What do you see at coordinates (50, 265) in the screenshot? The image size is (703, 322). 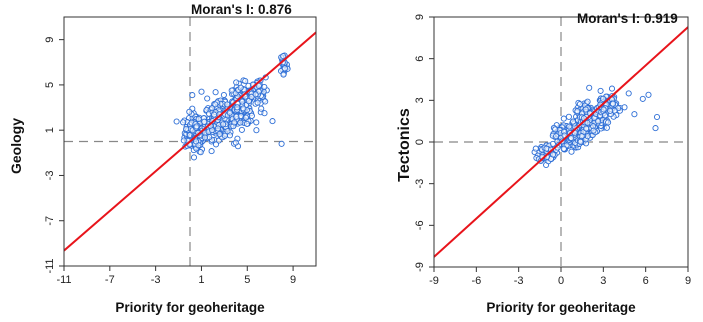 I see `y-tick-label: -11` at bounding box center [50, 265].